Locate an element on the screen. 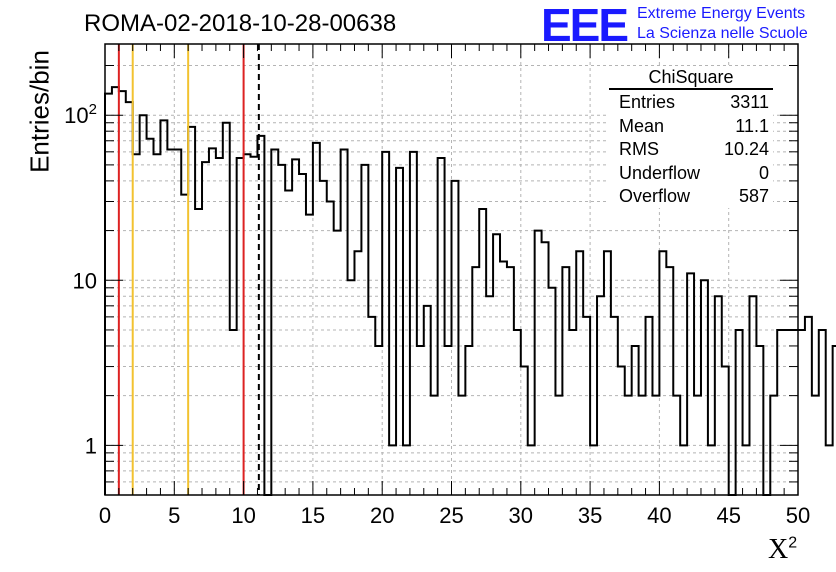 The height and width of the screenshot is (572, 836). stats-row-overflow: Overflow 587 is located at coordinates (691, 196).